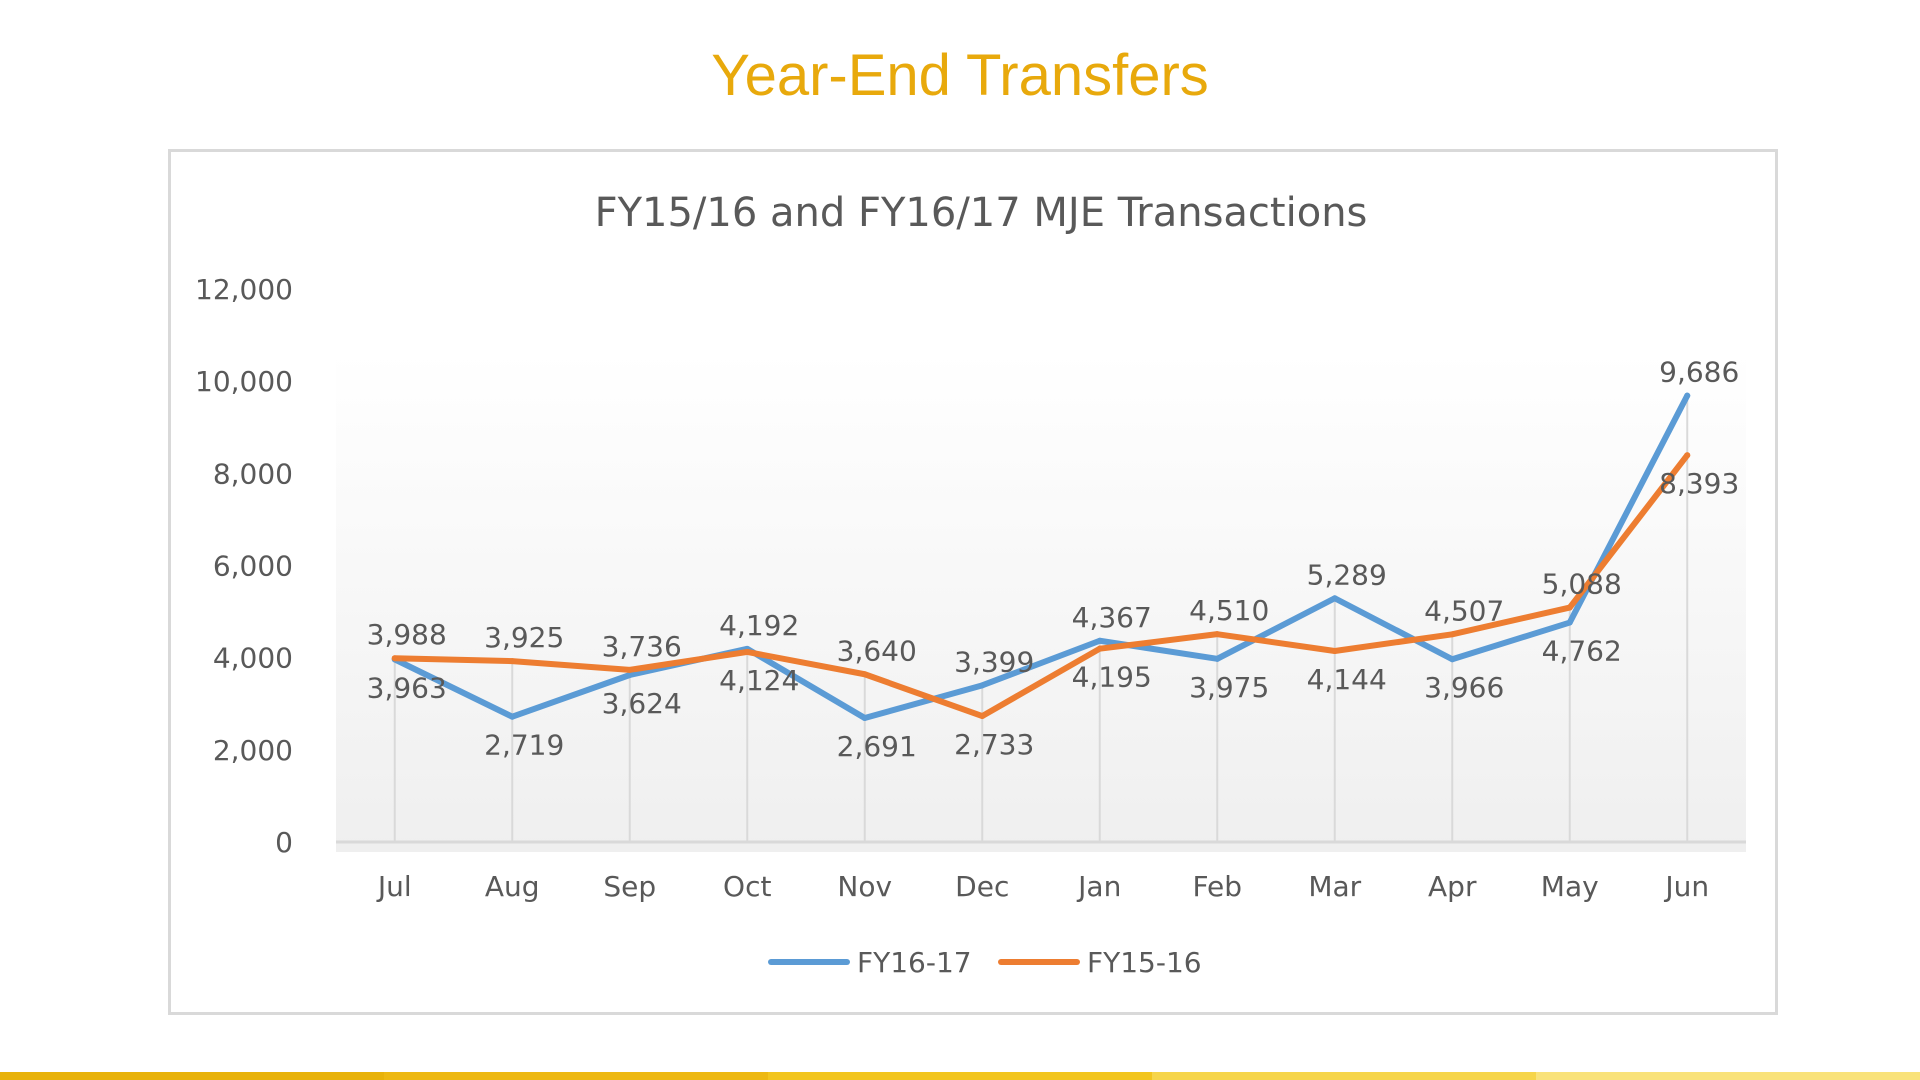  I want to click on y-tick-label: 2,000, so click(253, 750).